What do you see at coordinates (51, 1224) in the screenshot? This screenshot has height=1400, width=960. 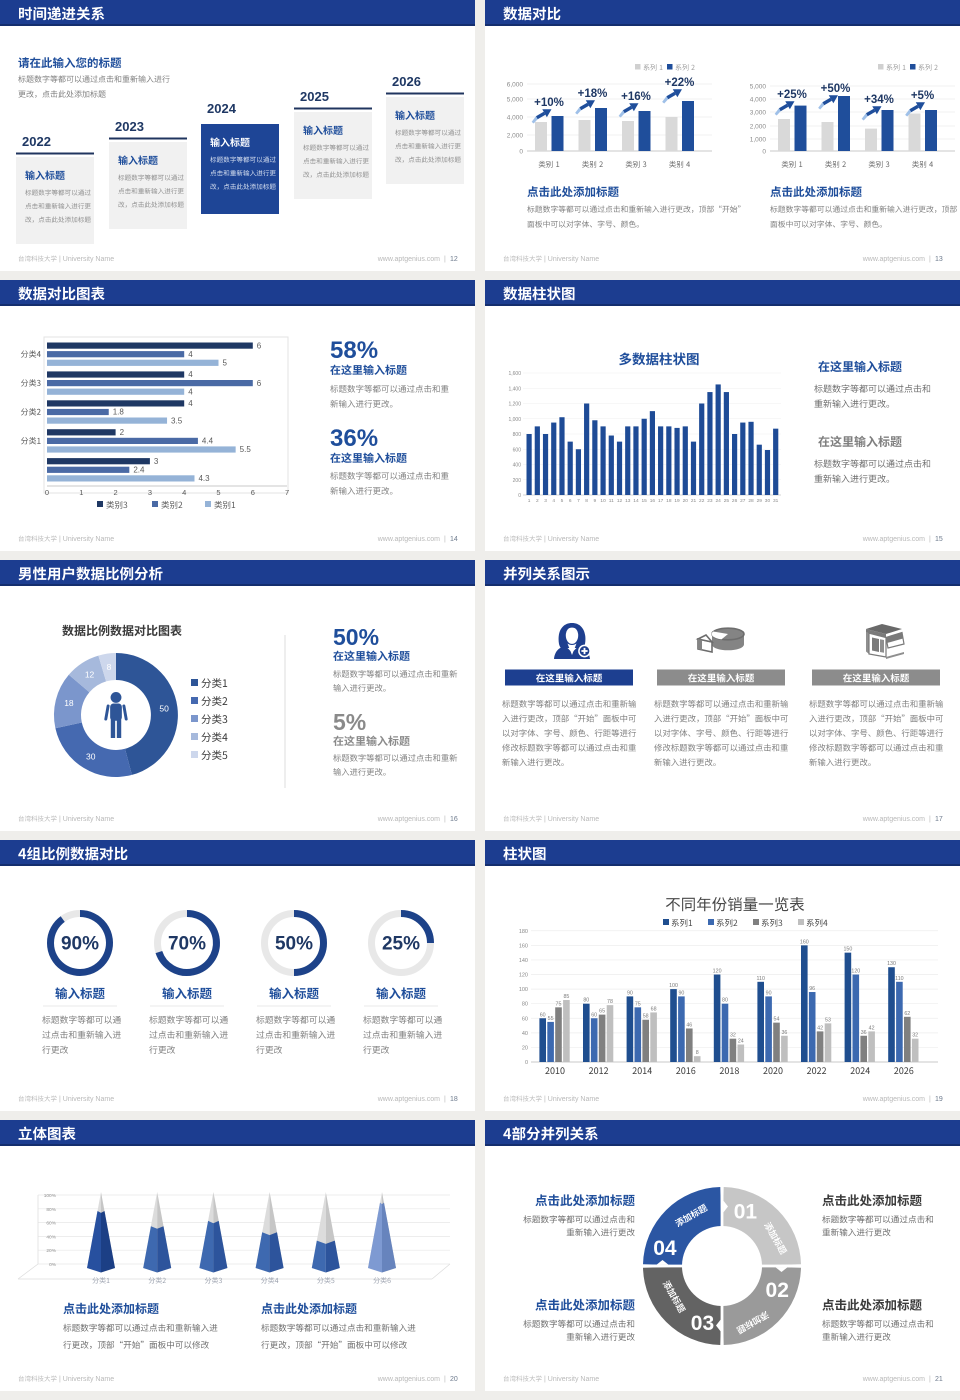 I see `svg-text: 60%` at bounding box center [51, 1224].